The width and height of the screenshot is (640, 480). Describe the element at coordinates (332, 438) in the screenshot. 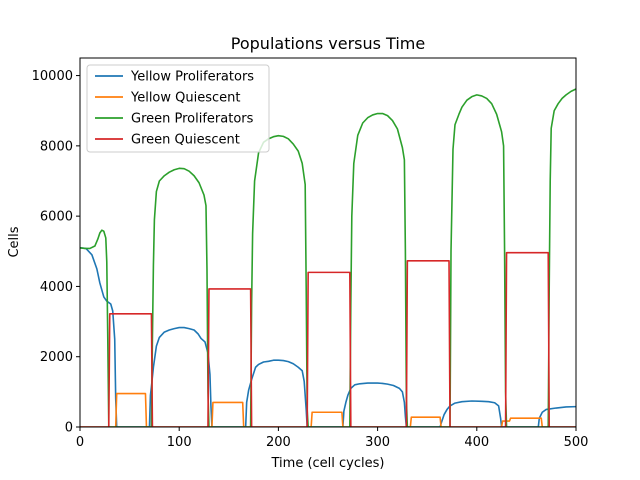

I see `x-axis-ticks: 0 100 200 300 400 500` at that location.